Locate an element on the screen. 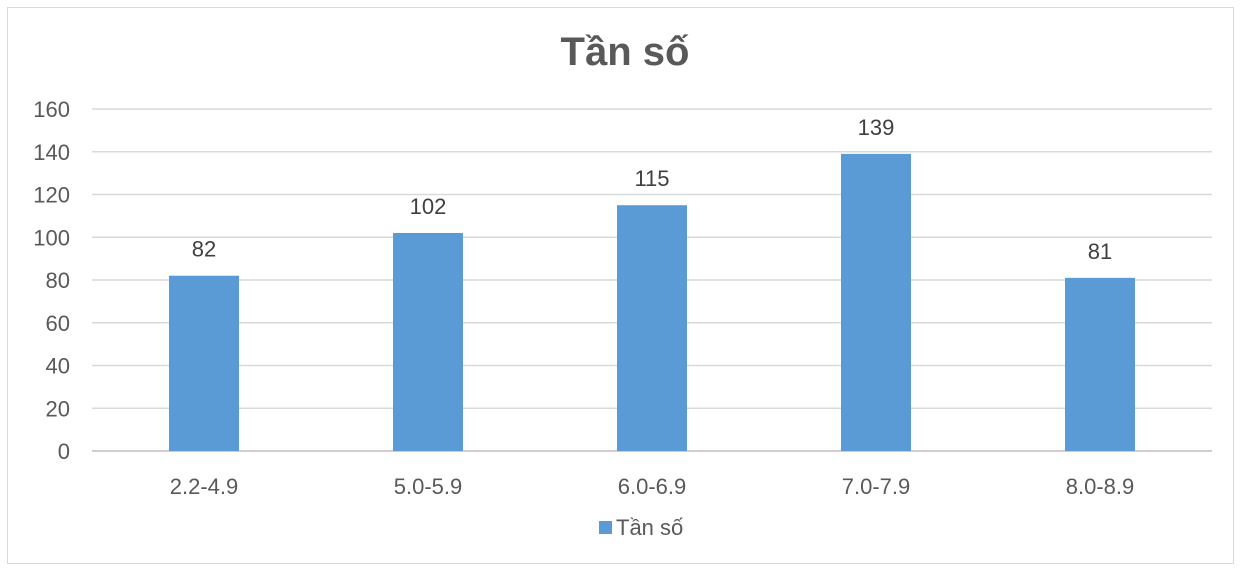 Image resolution: width=1241 pixels, height=569 pixels. x-tick-label: 6.0-6.9 is located at coordinates (652, 486).